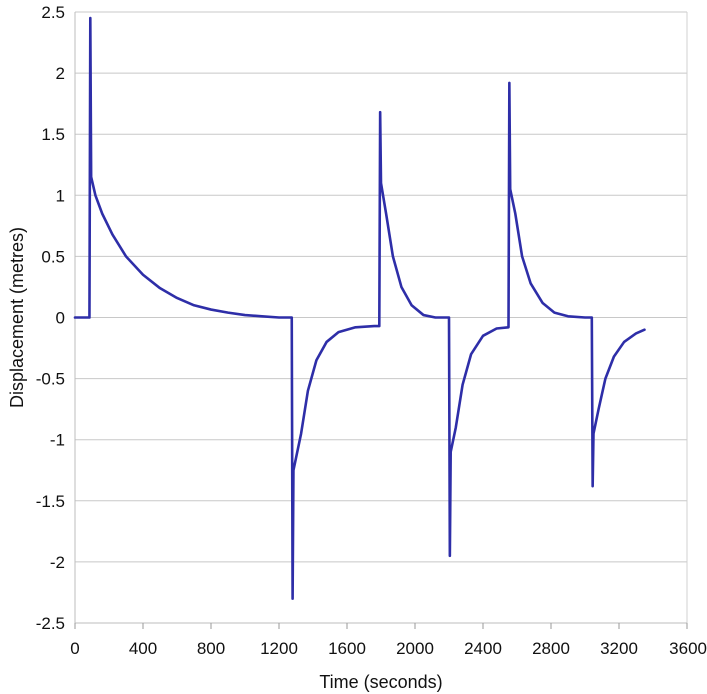  Describe the element at coordinates (60, 73) in the screenshot. I see `y-tick-label: 2` at that location.